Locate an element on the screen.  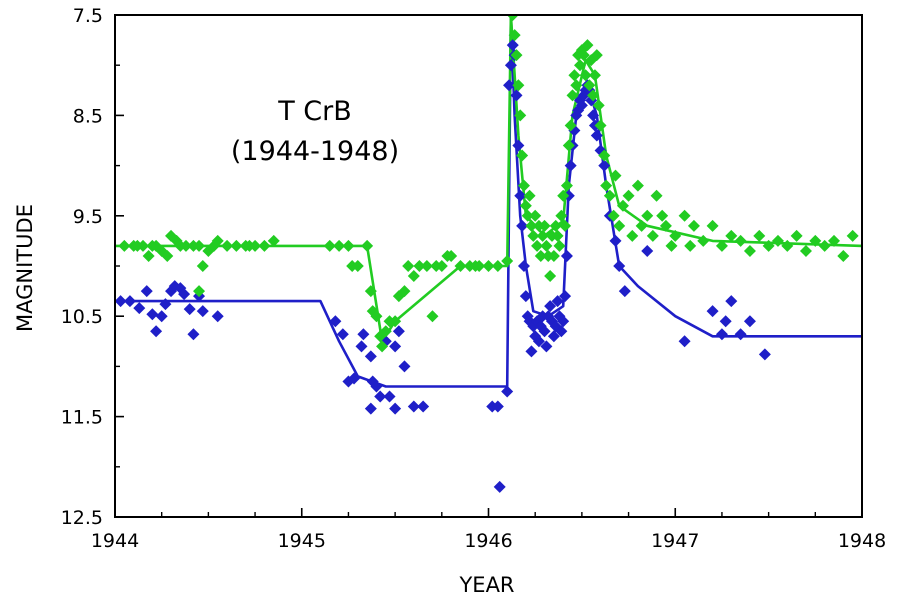
x-tick-label: 1944 is located at coordinates (115, 541).